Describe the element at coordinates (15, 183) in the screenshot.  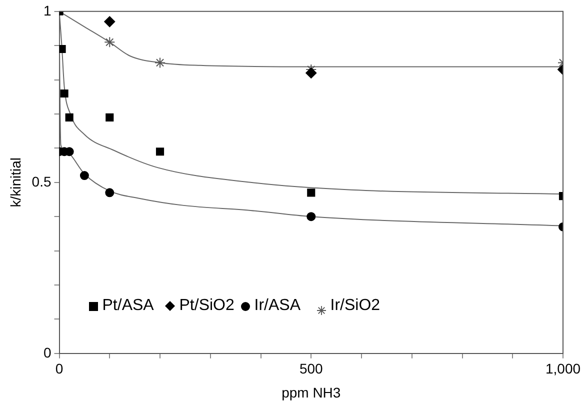
I see `y-axis-title: k/kinitial` at that location.